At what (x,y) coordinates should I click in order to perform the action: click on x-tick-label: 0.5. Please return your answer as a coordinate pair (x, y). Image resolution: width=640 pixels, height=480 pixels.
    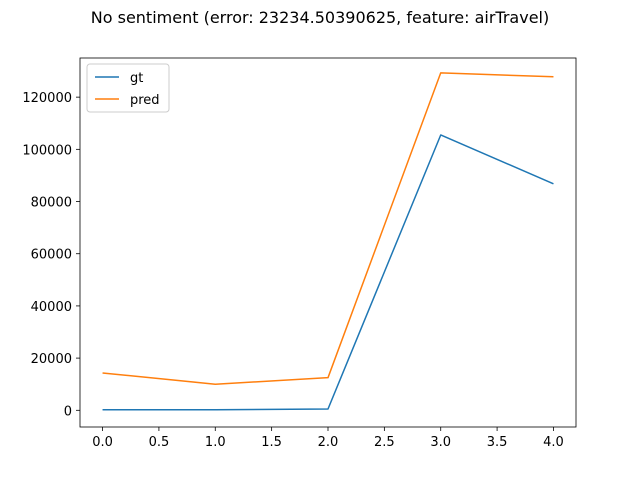
    Looking at the image, I should click on (159, 442).